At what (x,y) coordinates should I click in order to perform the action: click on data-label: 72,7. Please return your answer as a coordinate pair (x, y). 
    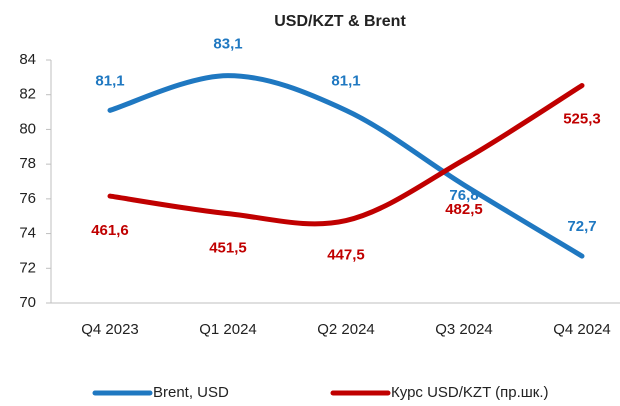
    Looking at the image, I should click on (581, 226).